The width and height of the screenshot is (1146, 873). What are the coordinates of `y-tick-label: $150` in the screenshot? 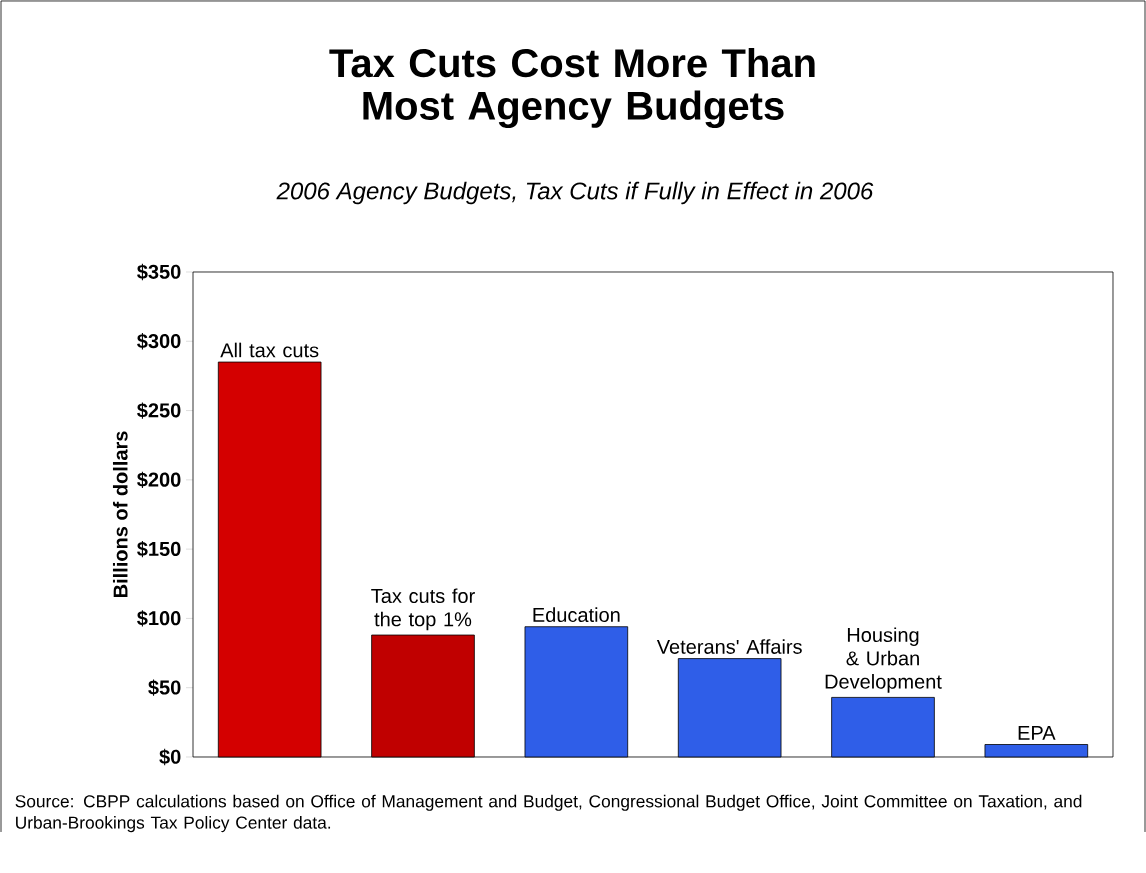 It's located at (159, 549).